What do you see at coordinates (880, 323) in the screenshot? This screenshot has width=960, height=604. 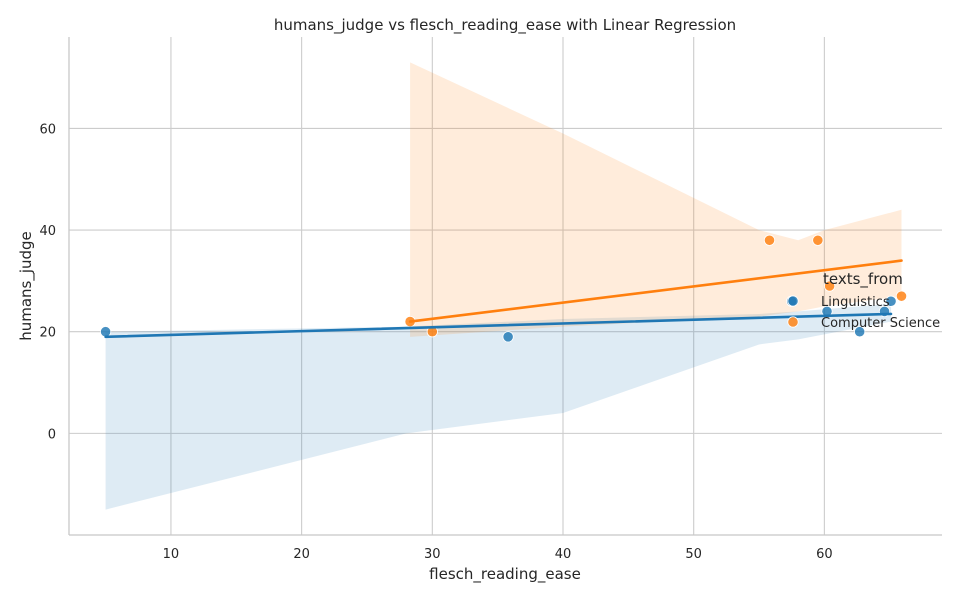 I see `legend-label-computer-science: Computer Science` at bounding box center [880, 323].